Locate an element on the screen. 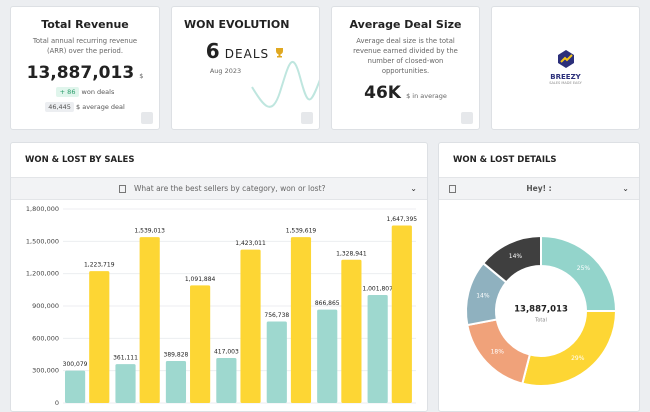 The image size is (650, 412). value-label: 1,001,807 is located at coordinates (377, 289).